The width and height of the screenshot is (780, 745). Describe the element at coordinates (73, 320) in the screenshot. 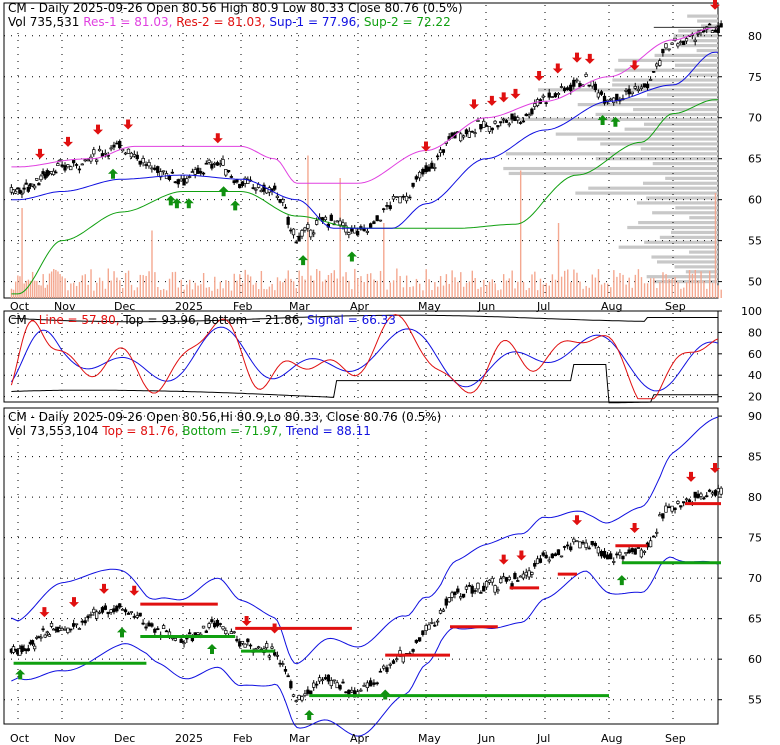

I see `panel2-line: - Line = 57.80,` at that location.